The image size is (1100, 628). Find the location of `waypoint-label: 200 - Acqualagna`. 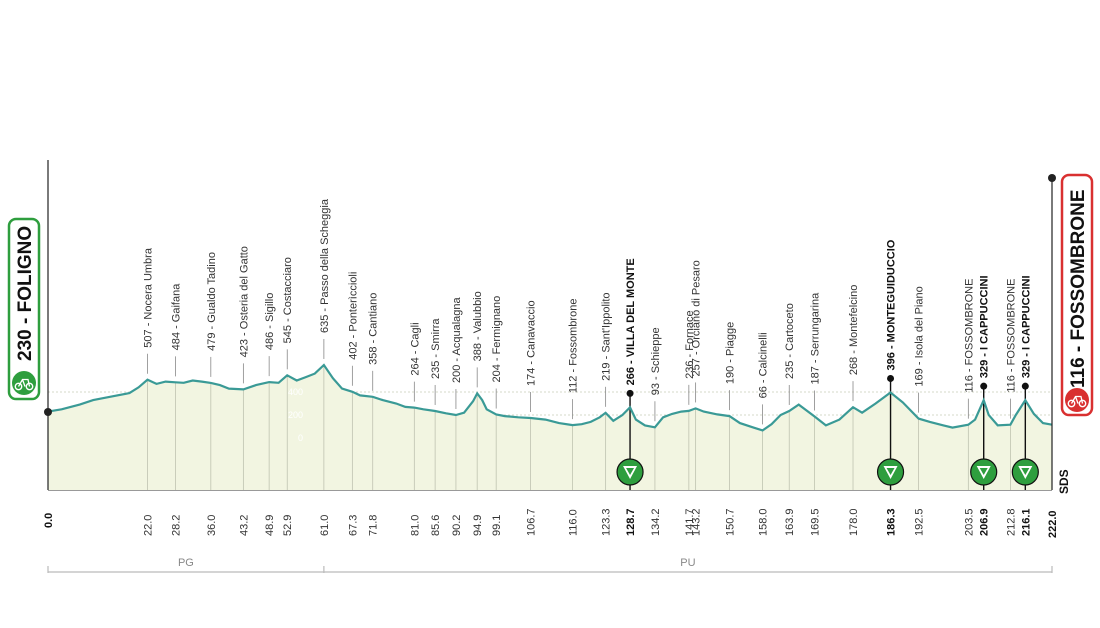

waypoint-label: 200 - Acqualagna is located at coordinates (457, 339).